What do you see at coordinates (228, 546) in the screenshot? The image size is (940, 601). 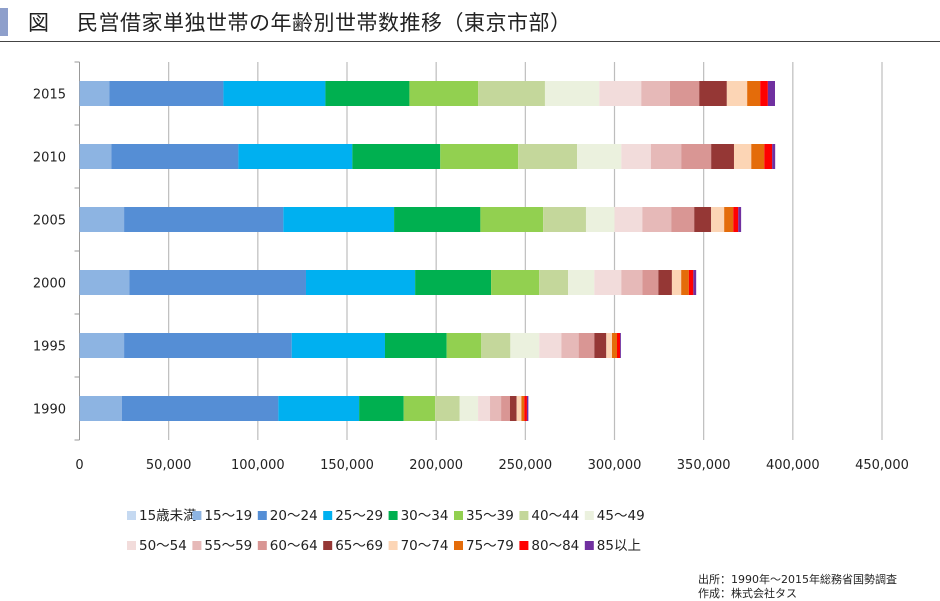 I see `legend-label: 55～59` at bounding box center [228, 546].